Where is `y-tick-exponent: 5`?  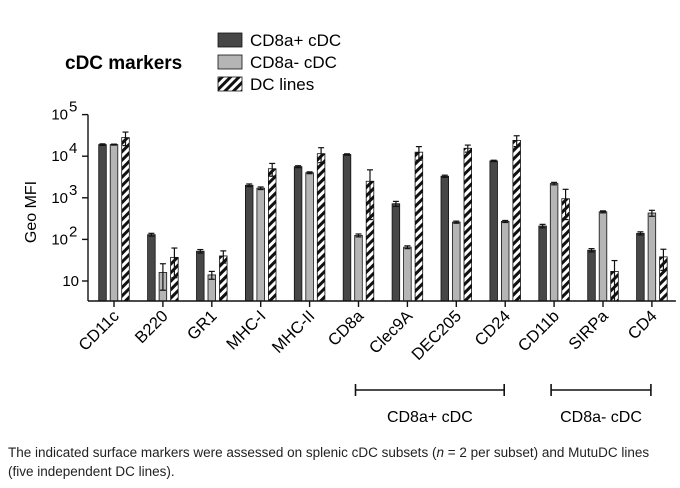
y-tick-exponent: 5 is located at coordinates (73, 107).